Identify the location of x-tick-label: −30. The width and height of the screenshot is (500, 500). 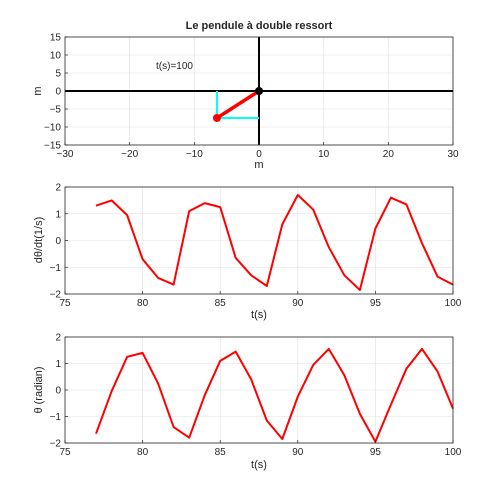
(65, 154).